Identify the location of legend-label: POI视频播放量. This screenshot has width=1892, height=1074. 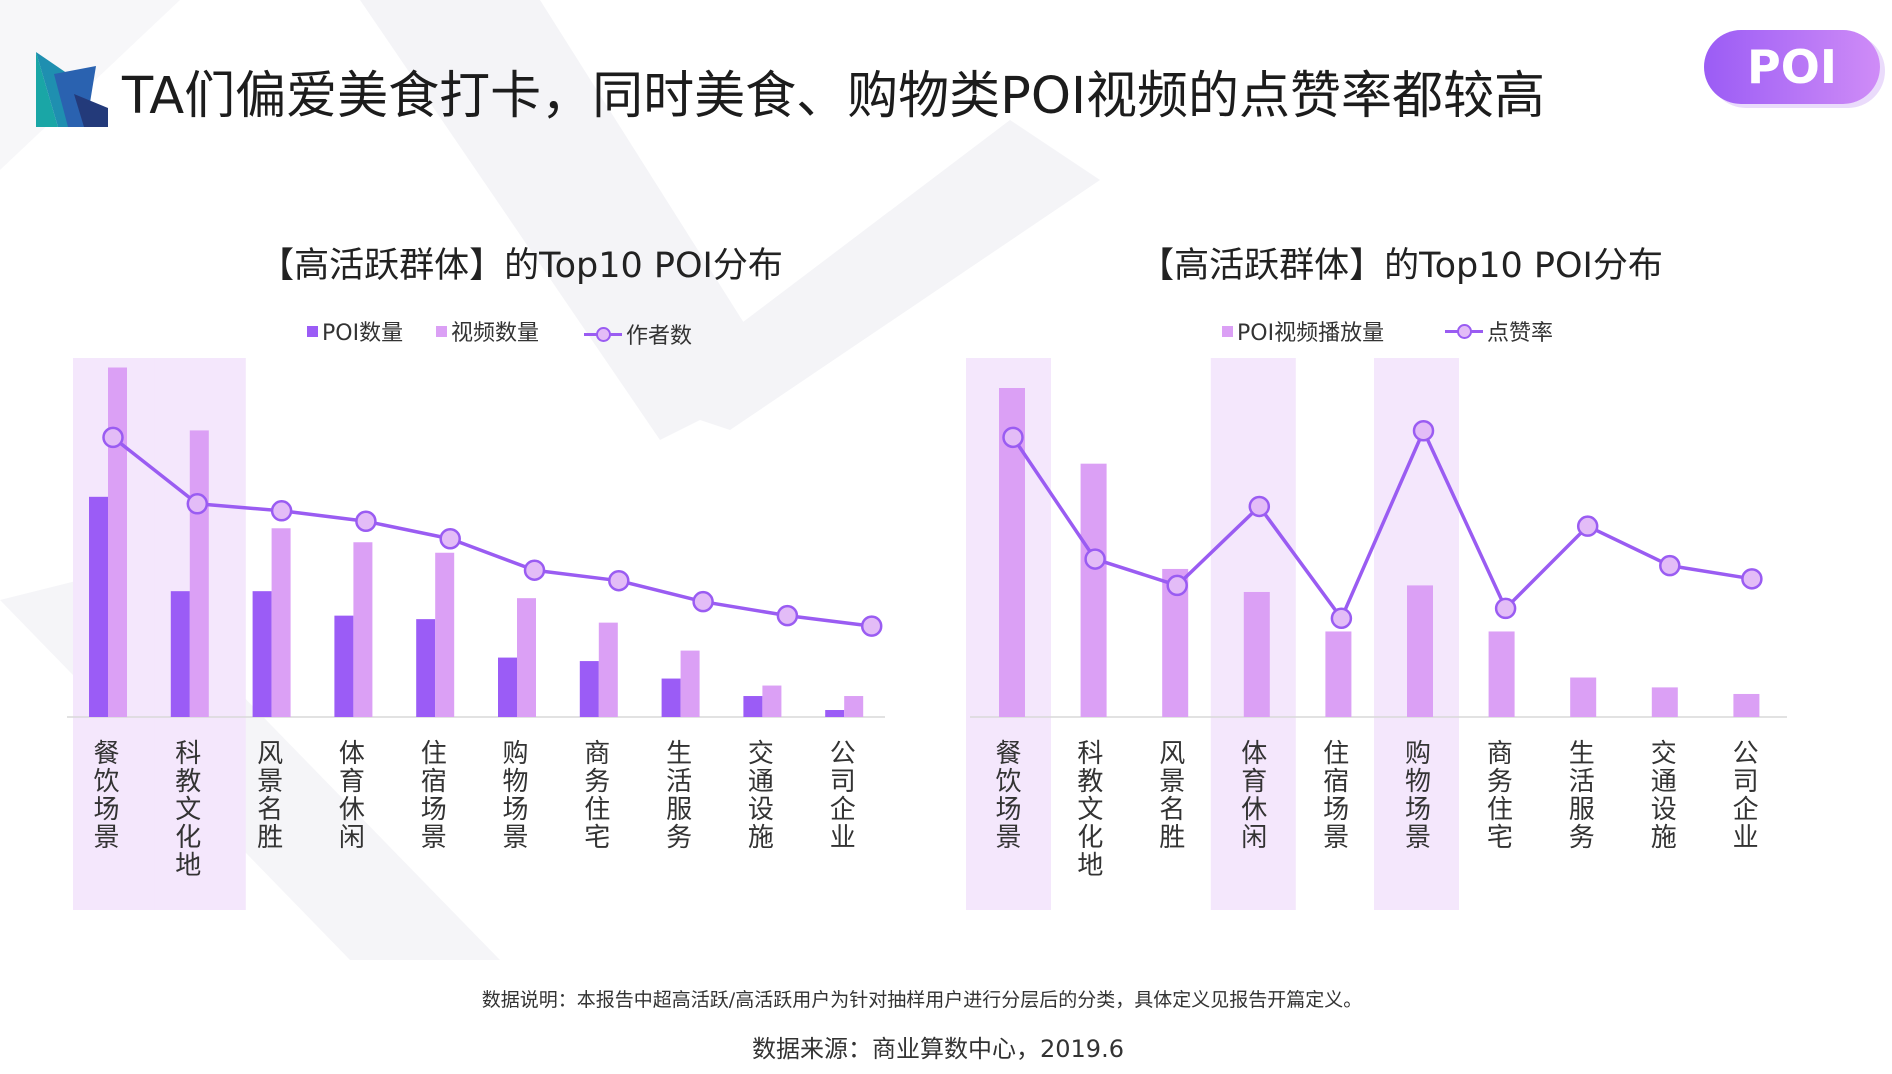
(1311, 333).